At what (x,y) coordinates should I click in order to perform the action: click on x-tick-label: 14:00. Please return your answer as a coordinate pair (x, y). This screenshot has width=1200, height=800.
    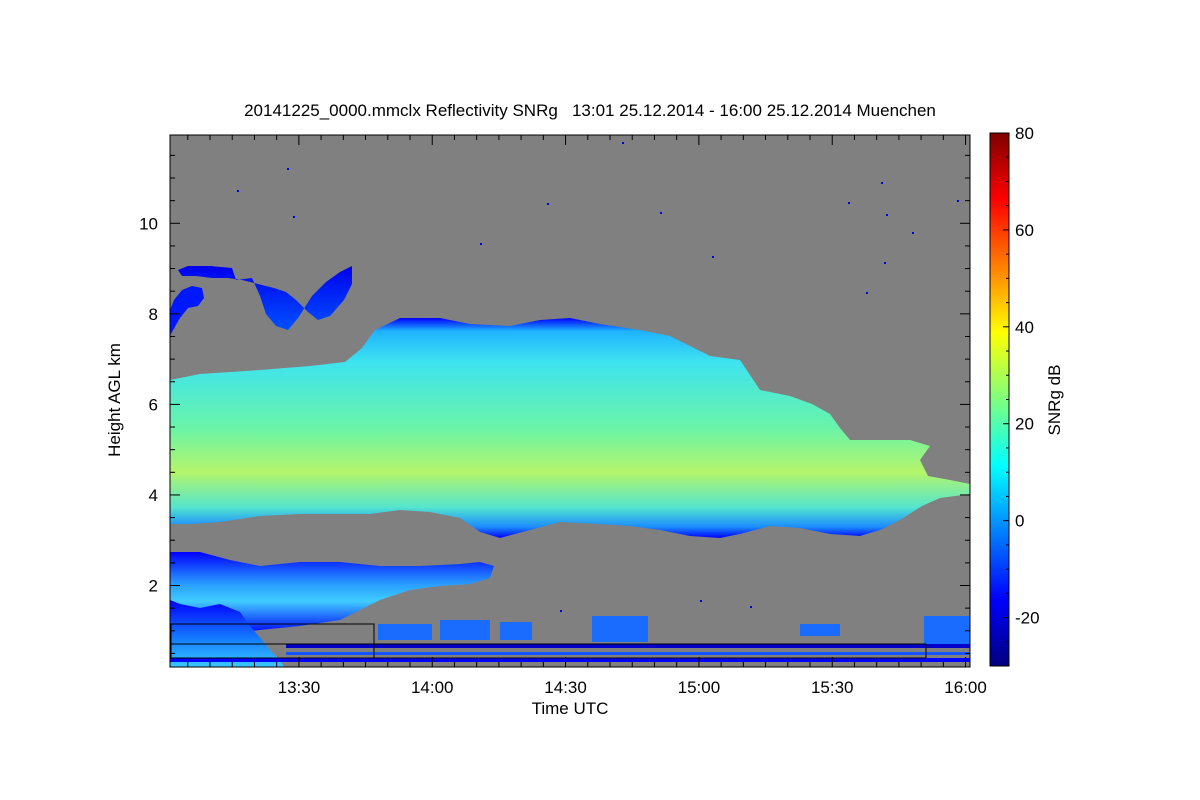
    Looking at the image, I should click on (432, 687).